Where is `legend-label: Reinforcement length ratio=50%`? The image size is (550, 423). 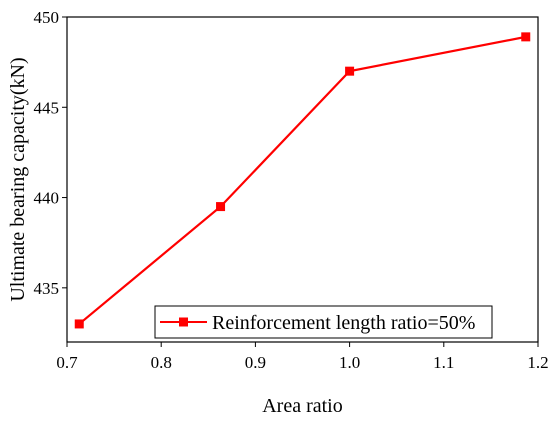 legend-label: Reinforcement length ratio=50% is located at coordinates (343, 323).